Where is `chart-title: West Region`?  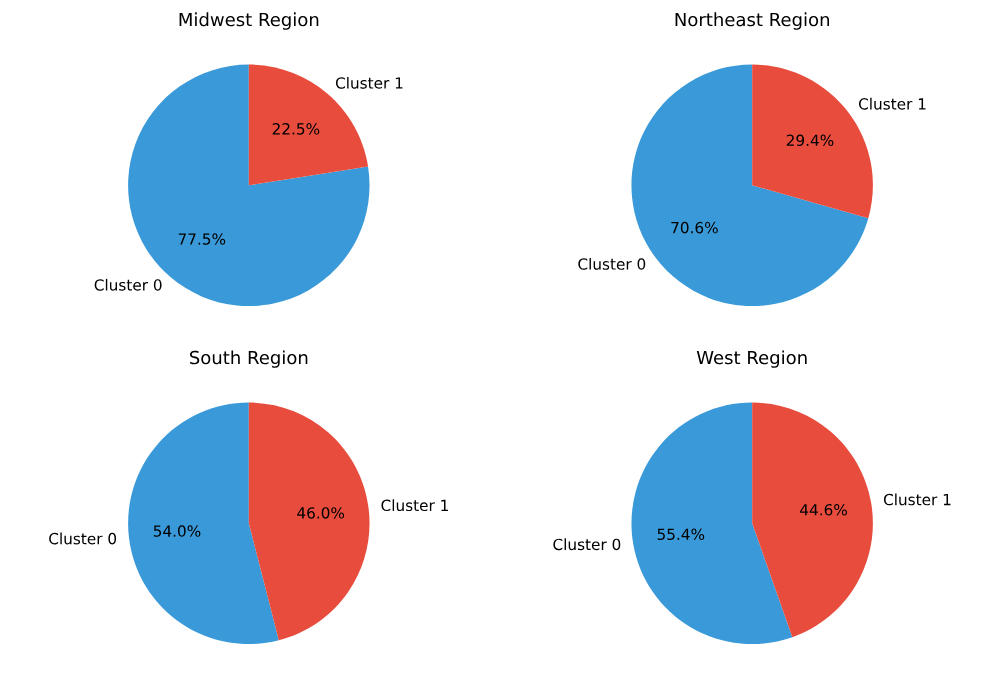 chart-title: West Region is located at coordinates (751, 359).